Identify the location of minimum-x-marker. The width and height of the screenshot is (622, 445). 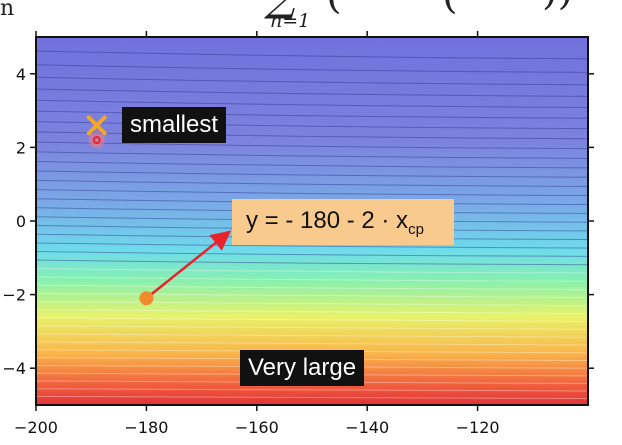
(96, 125).